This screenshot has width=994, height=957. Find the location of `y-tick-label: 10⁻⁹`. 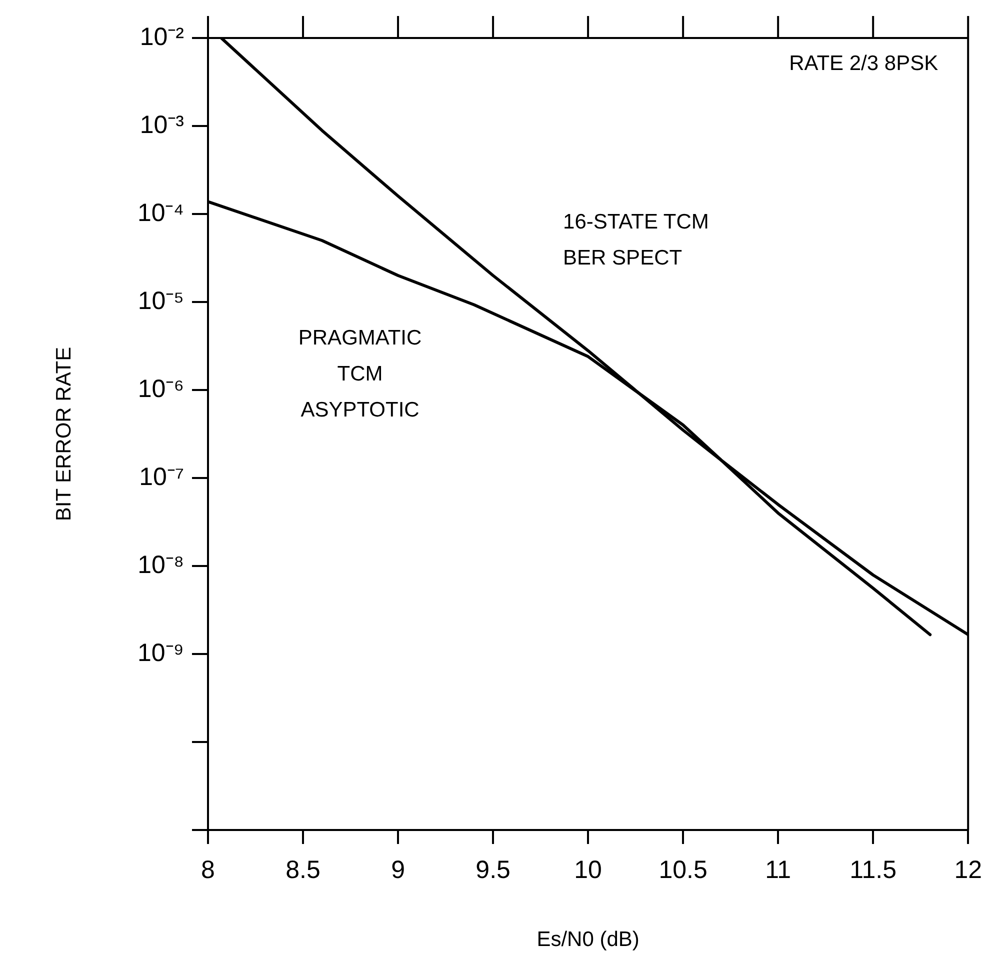

y-tick-label: 10⁻⁹ is located at coordinates (160, 652).